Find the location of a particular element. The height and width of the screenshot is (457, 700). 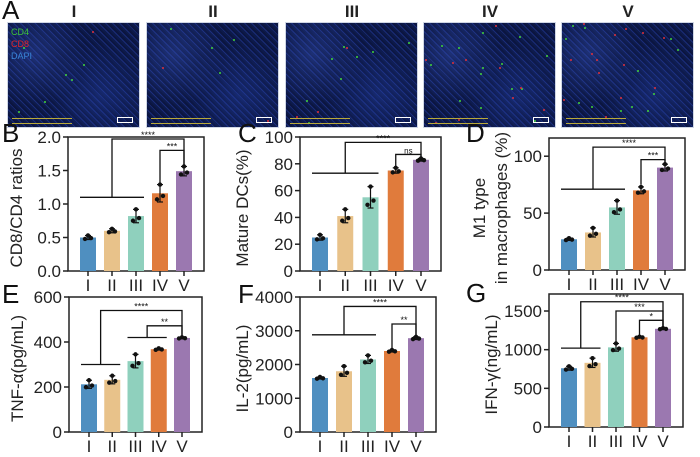

y-axis-label: TNF-α(pg/mL) is located at coordinates (17, 368).